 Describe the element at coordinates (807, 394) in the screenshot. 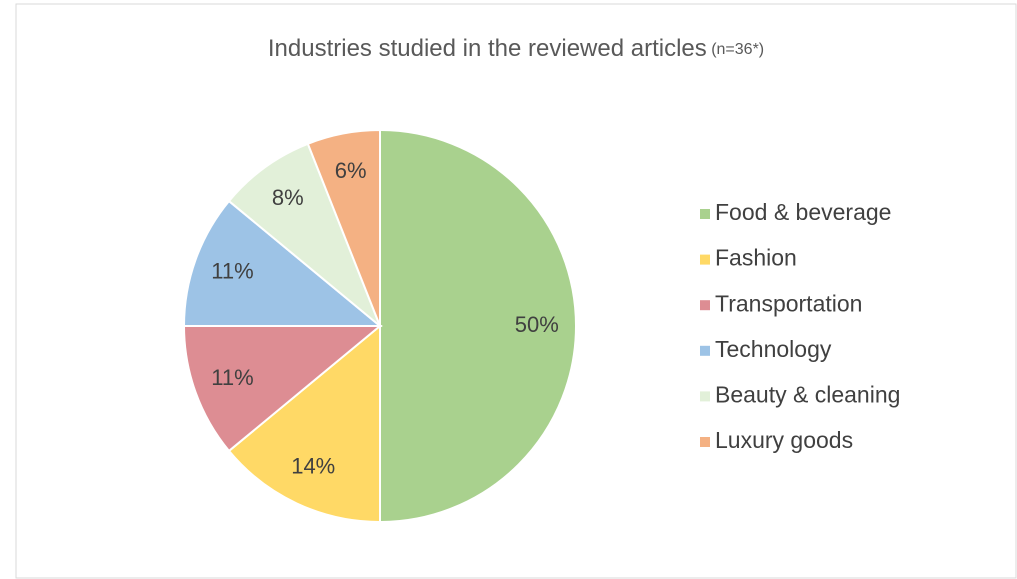

I see `legend-label: Beauty & cleaning` at that location.